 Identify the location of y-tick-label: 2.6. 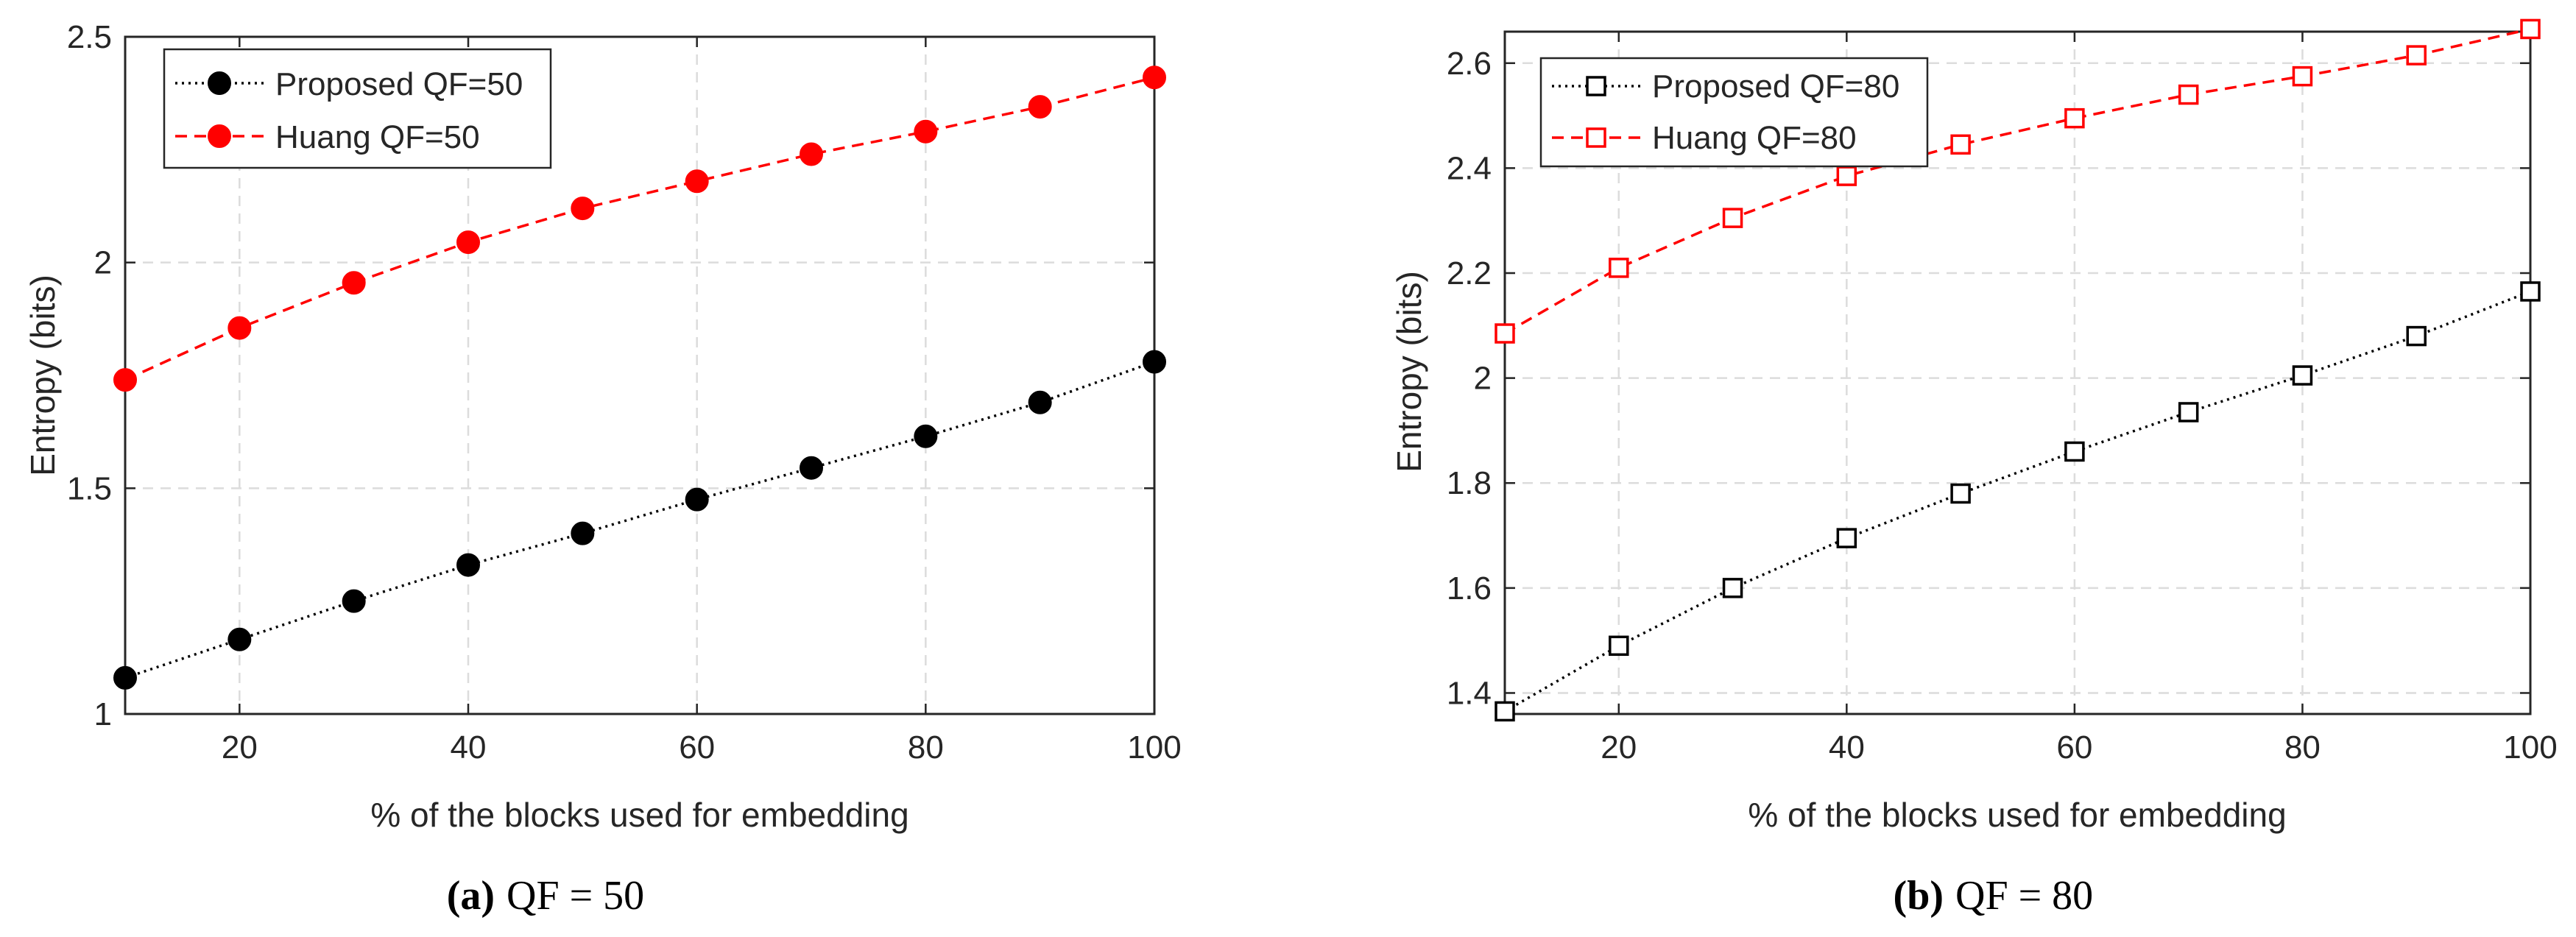
(1469, 64).